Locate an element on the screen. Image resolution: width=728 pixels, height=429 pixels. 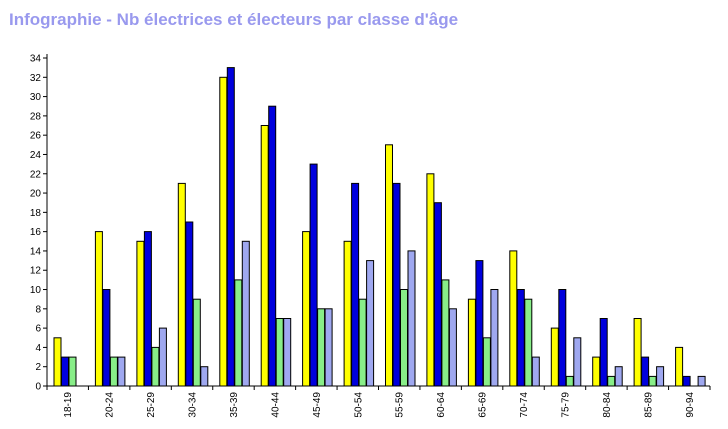
y-tick-label: 26 is located at coordinates (36, 136).